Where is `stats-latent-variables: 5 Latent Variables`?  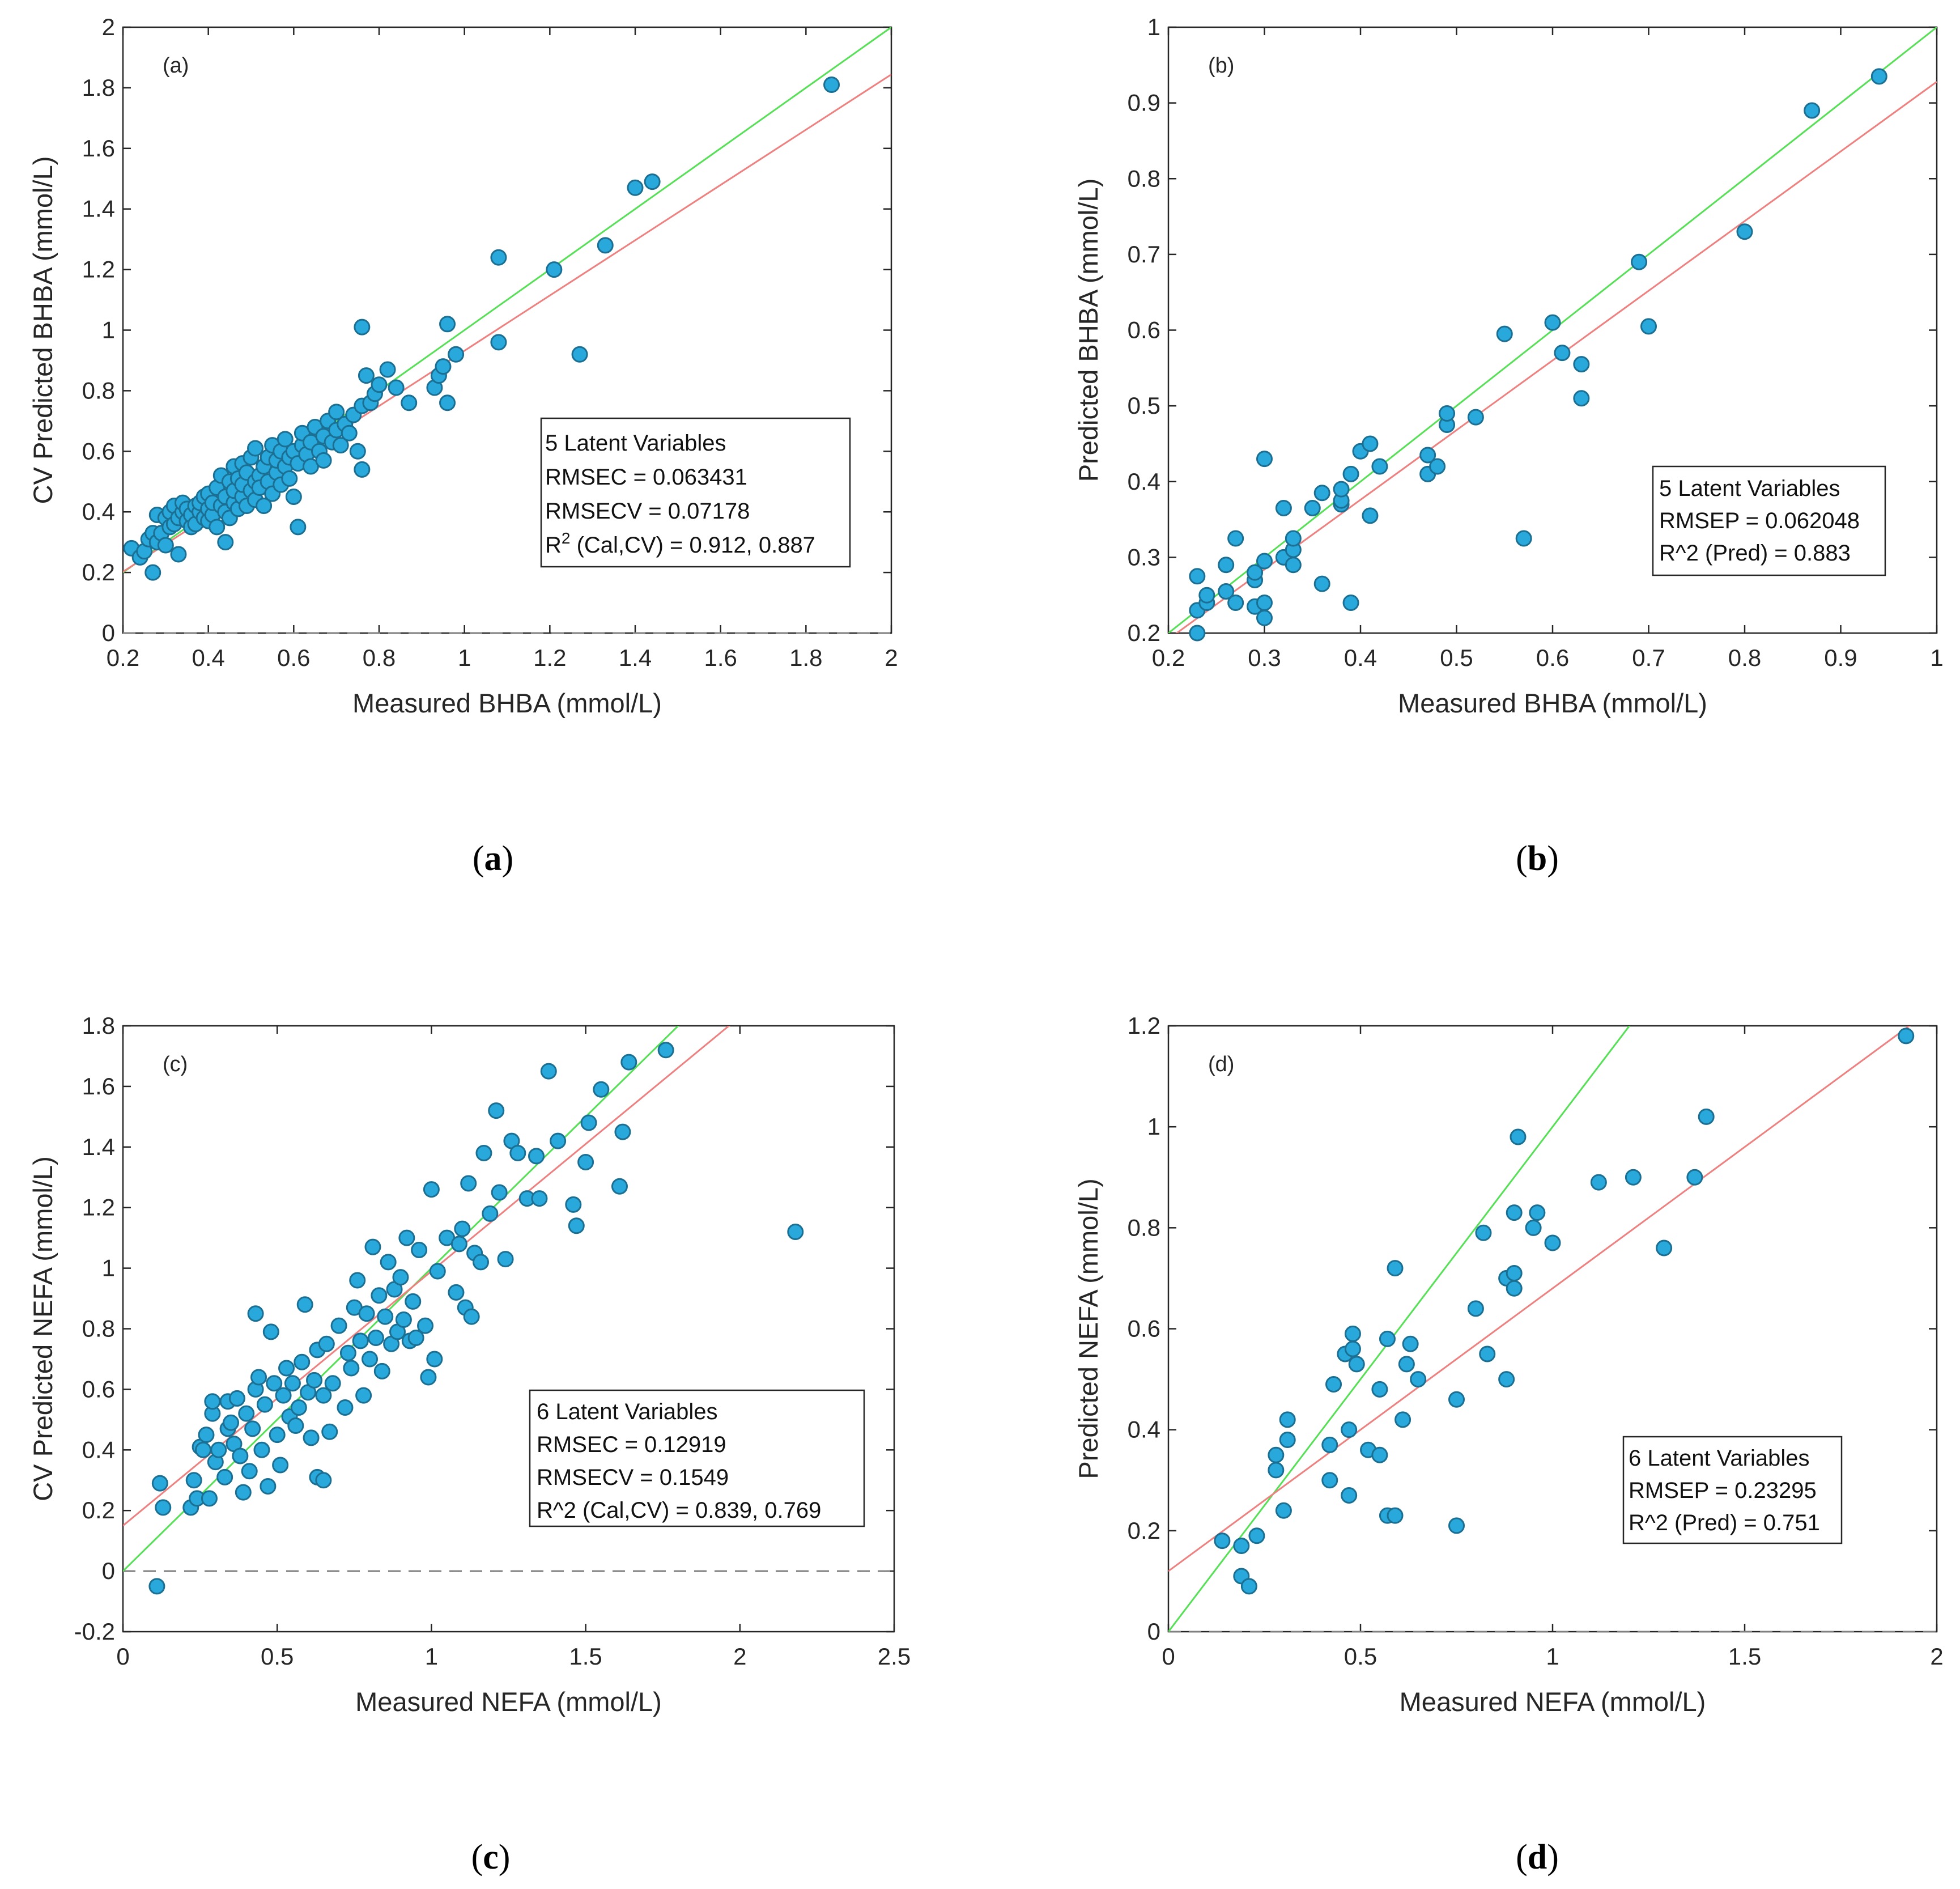
stats-latent-variables: 5 Latent Variables is located at coordinates (1749, 488).